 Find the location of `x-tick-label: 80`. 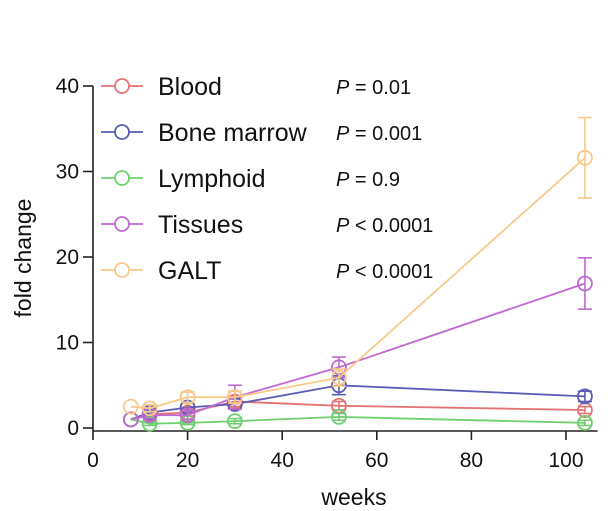

x-tick-label: 80 is located at coordinates (471, 460).